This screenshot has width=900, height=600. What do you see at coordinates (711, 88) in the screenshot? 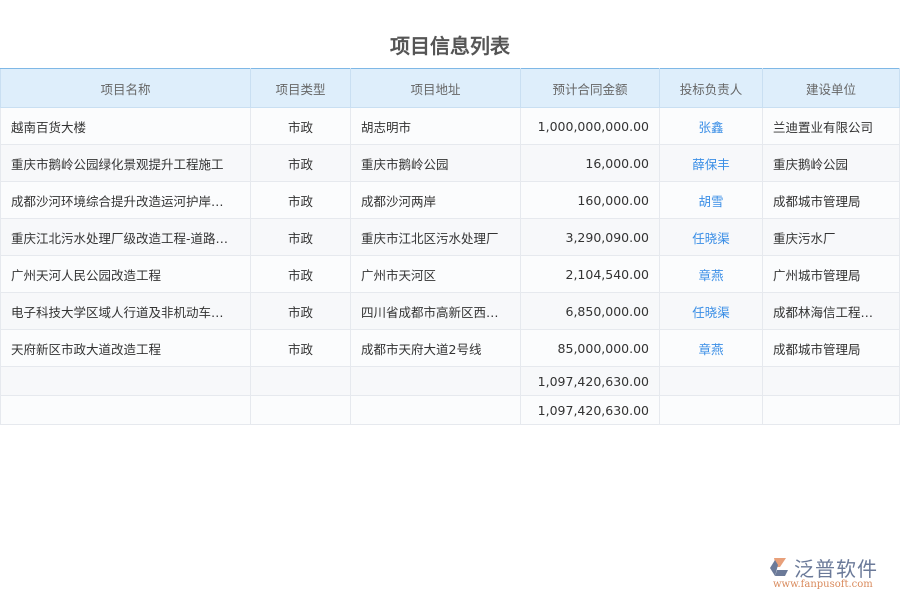
I see `col-owner: 投标负责人` at bounding box center [711, 88].